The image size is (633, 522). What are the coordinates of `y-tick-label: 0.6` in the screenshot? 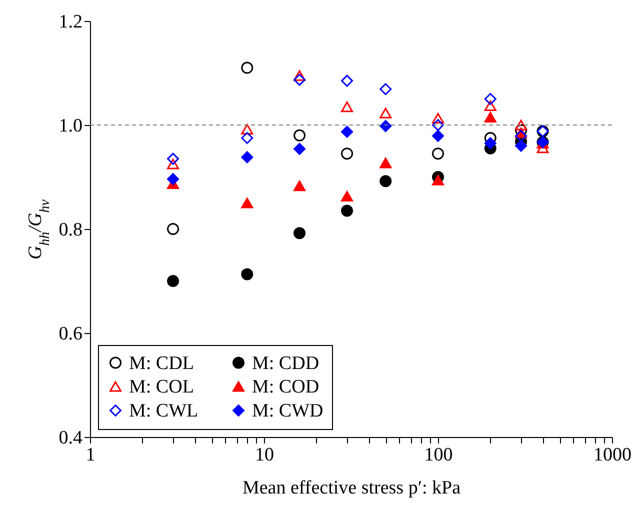 It's located at (70, 334).